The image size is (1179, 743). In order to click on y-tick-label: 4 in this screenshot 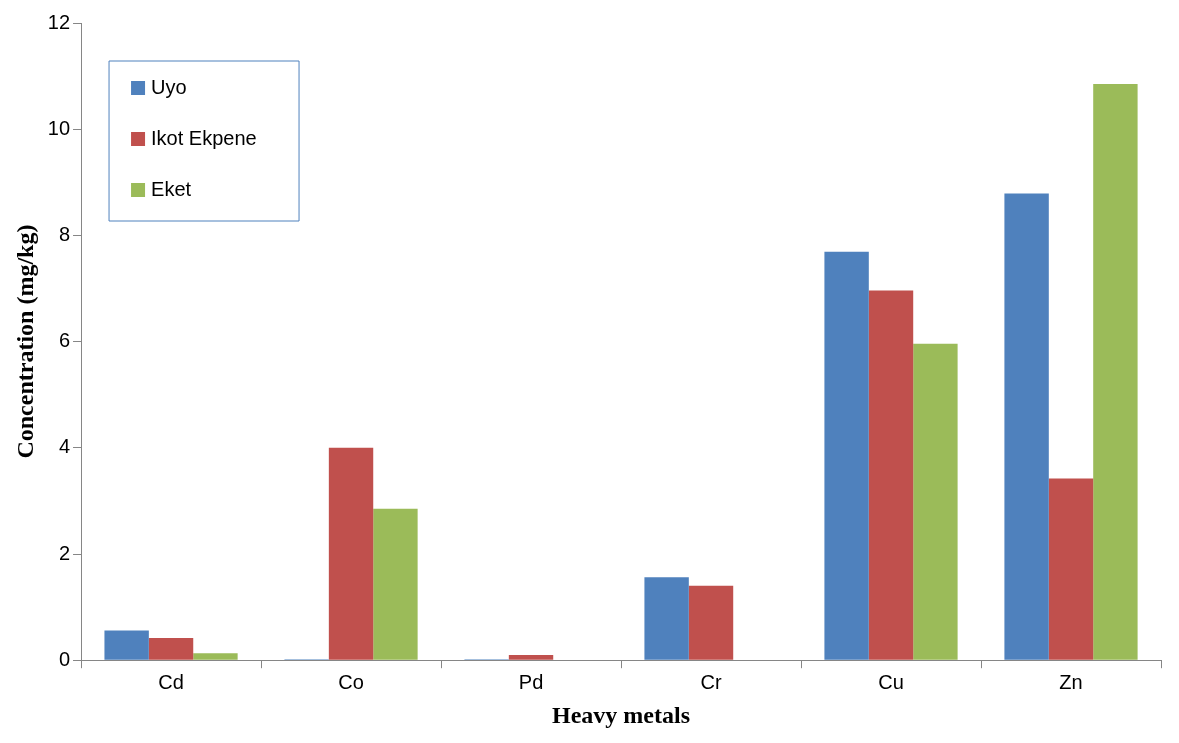, I will do `click(64, 446)`.